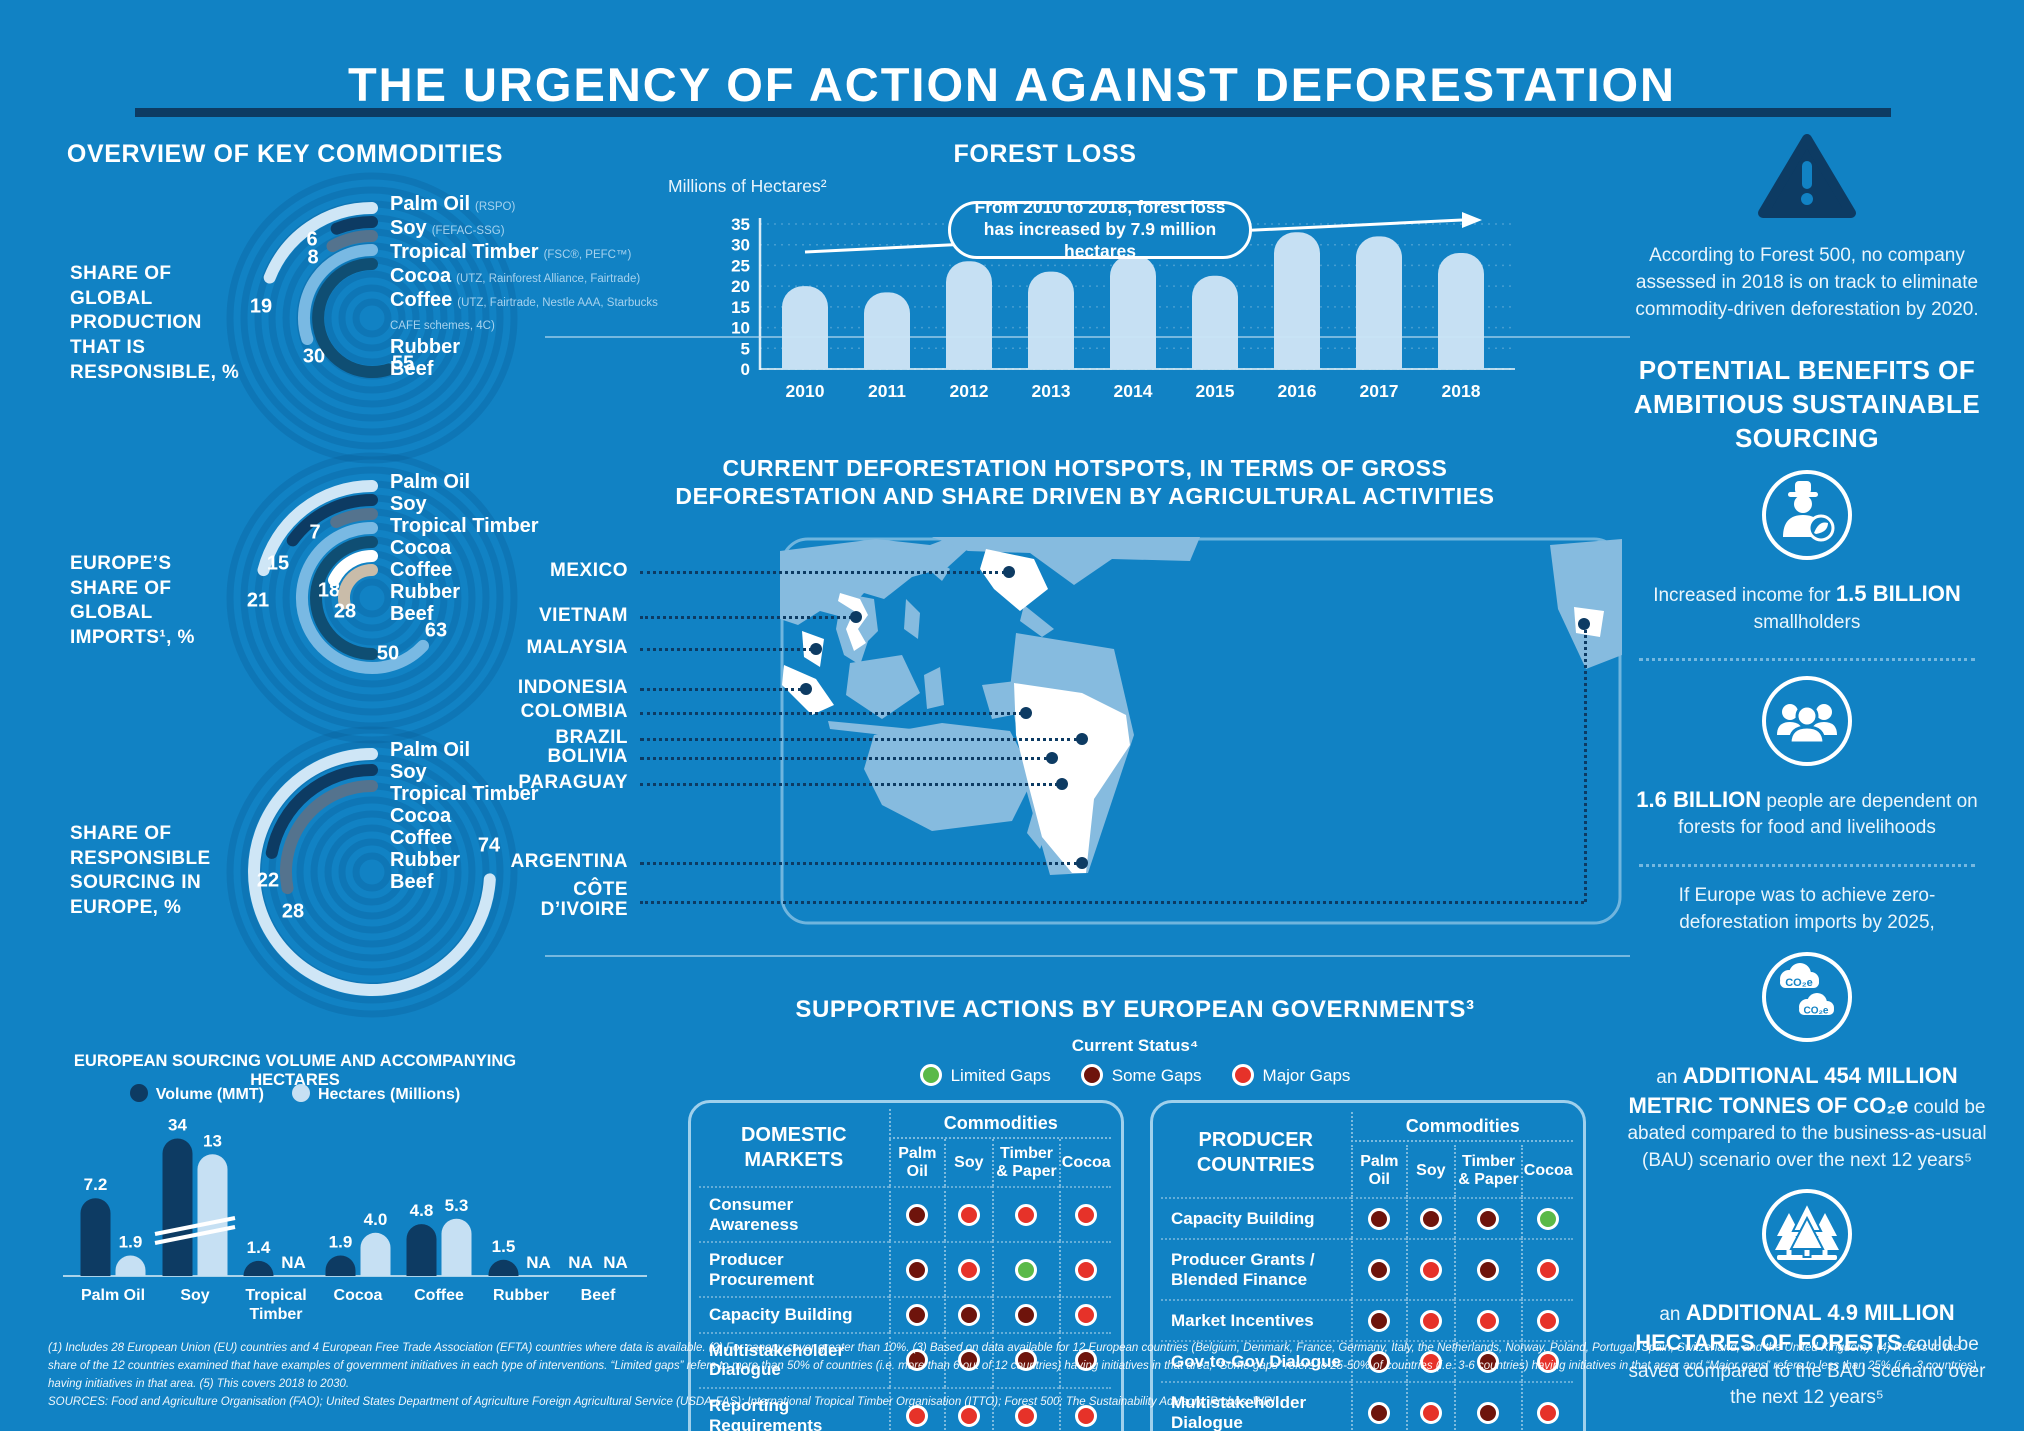  I want to click on column-header: Soy, so click(1429, 1171).